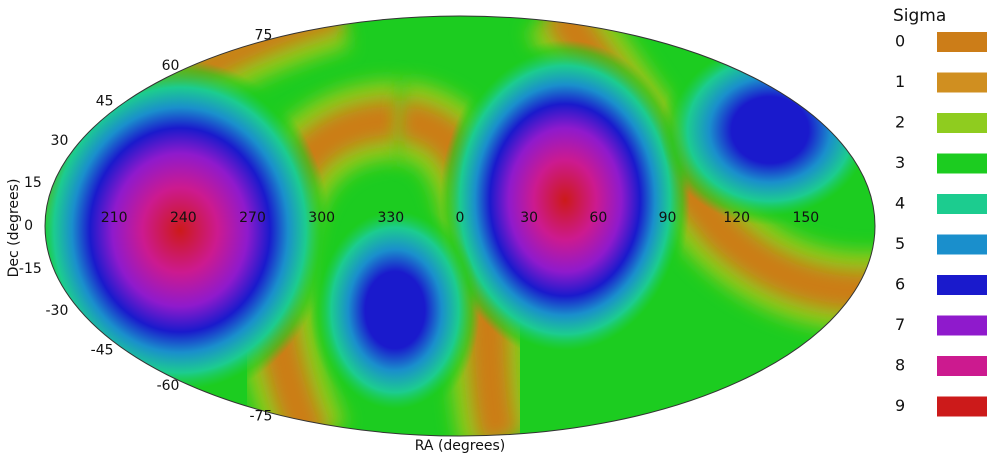 The image size is (1000, 473). What do you see at coordinates (900, 162) in the screenshot?
I see `legend-label: 3` at bounding box center [900, 162].